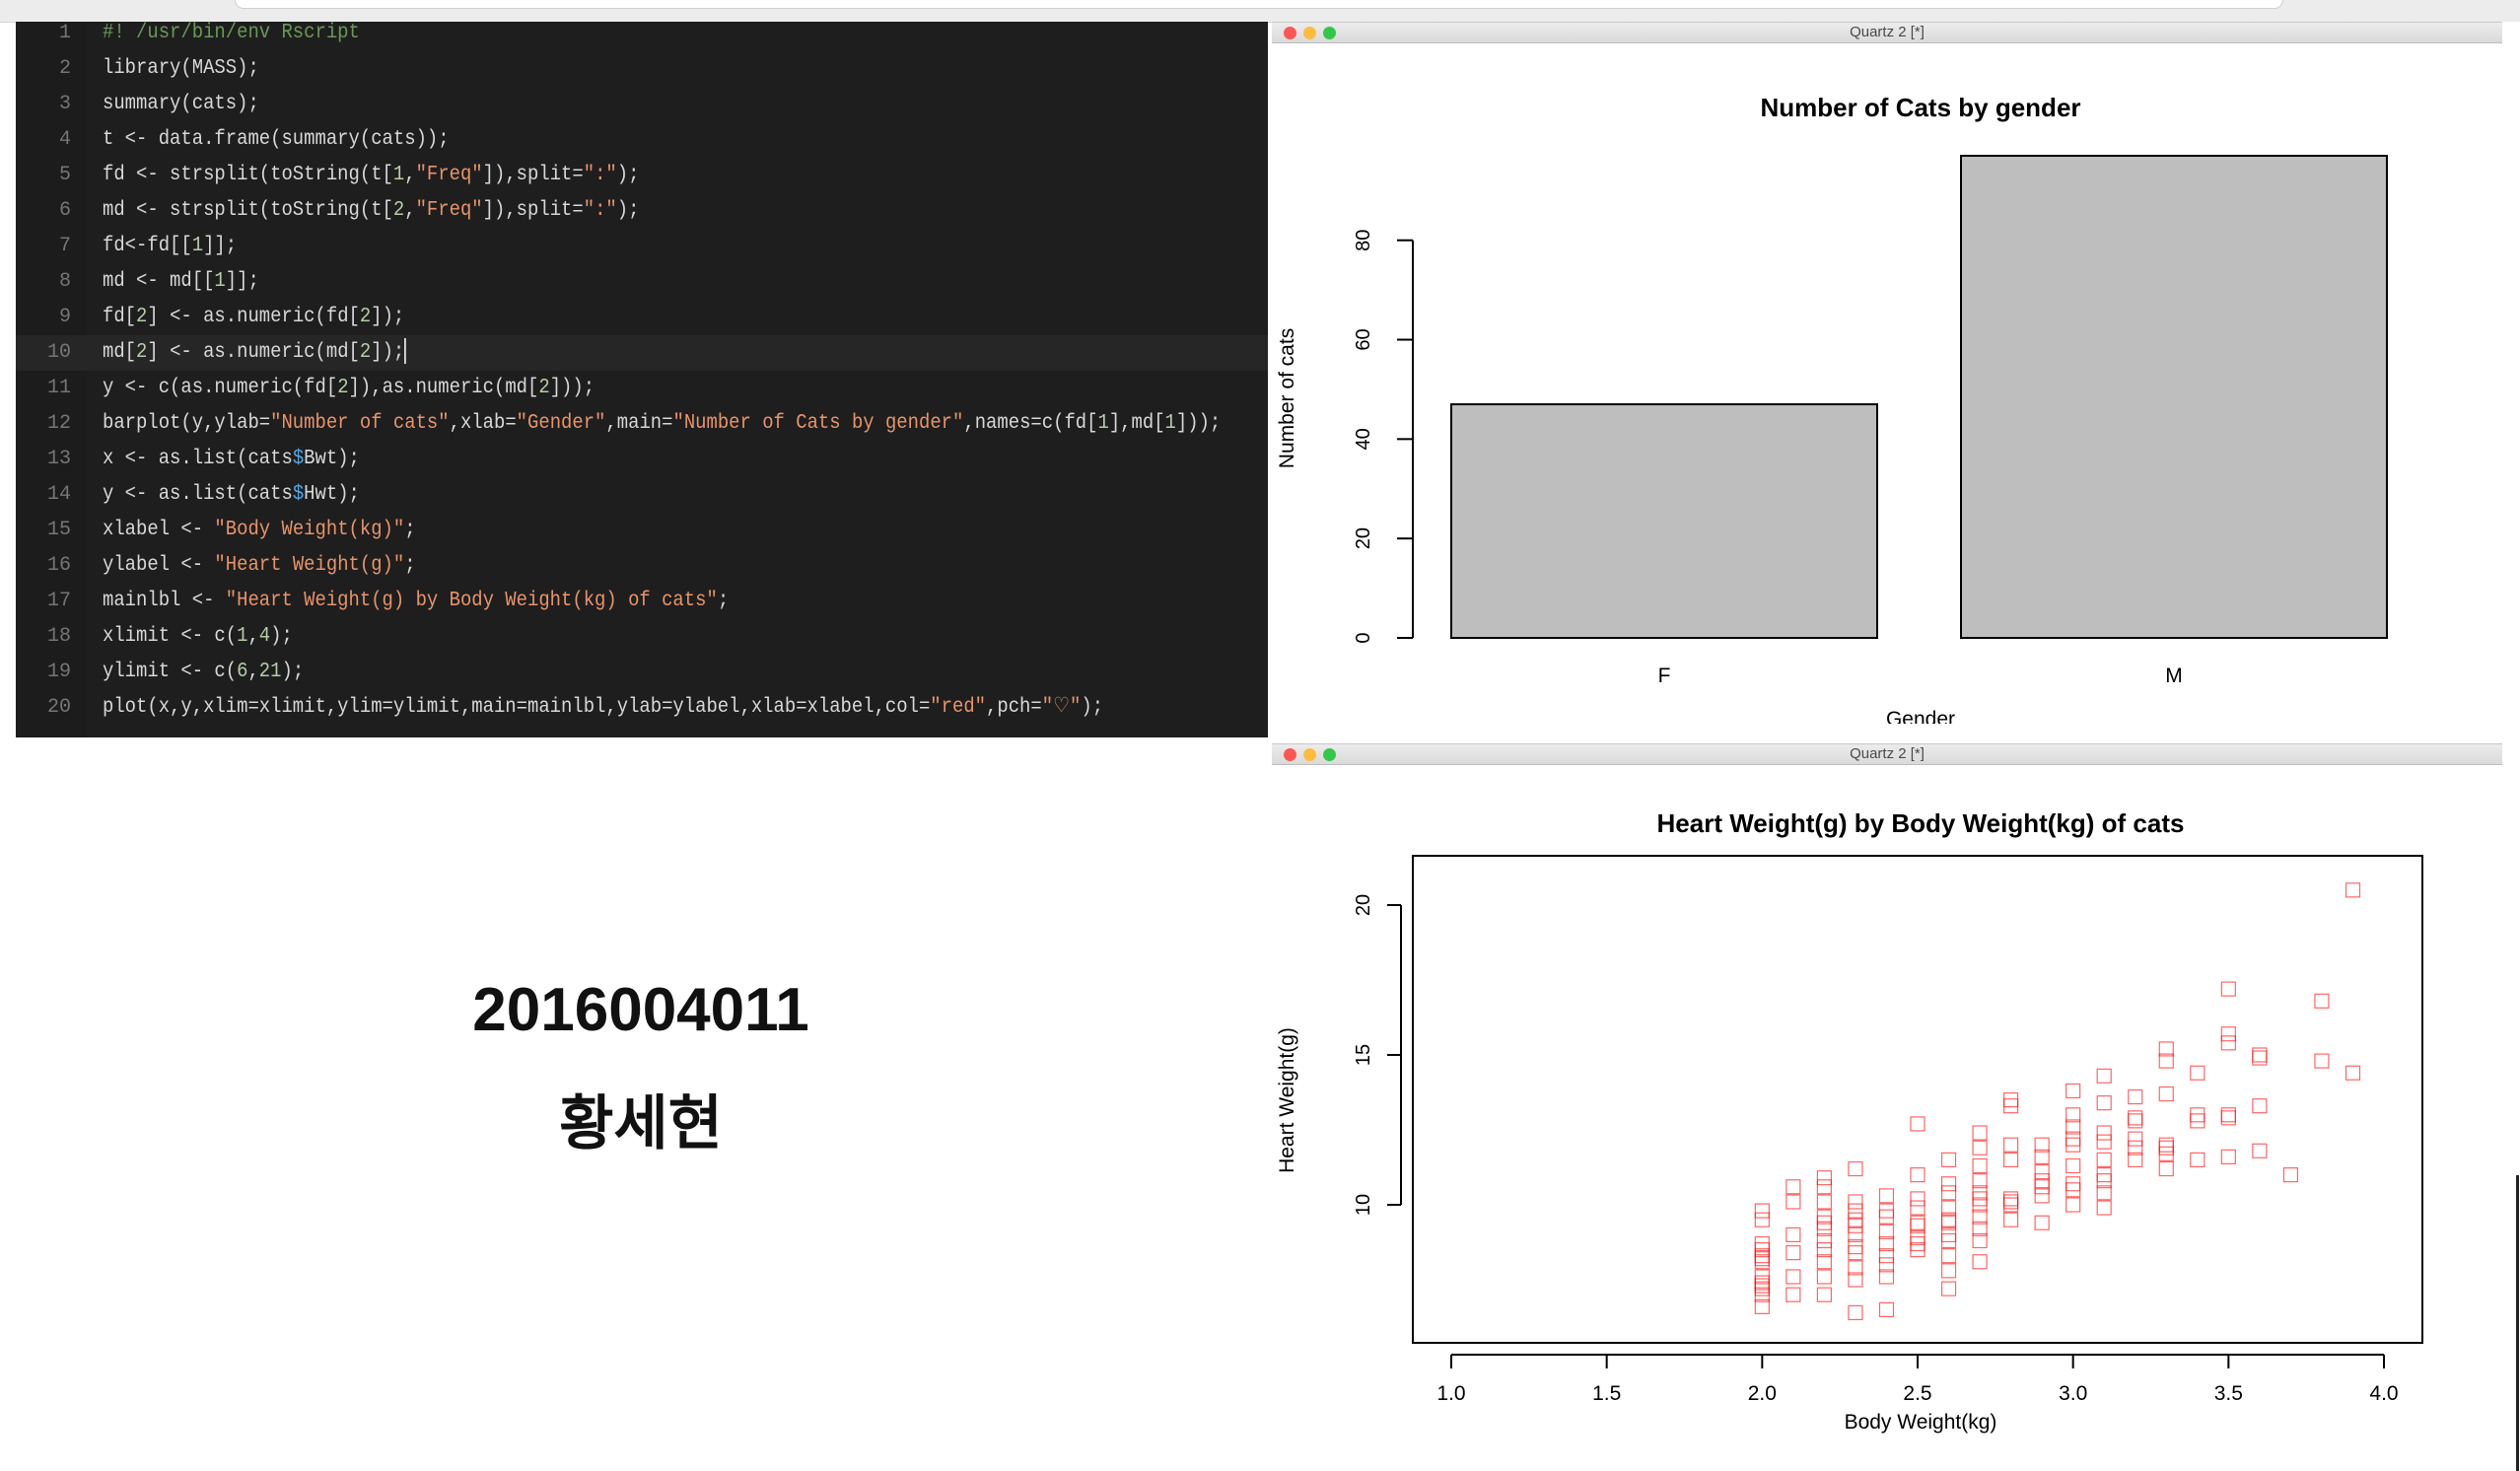  I want to click on code-line: 15 xlabel <- "Body Weight(kg)";, so click(642, 530).